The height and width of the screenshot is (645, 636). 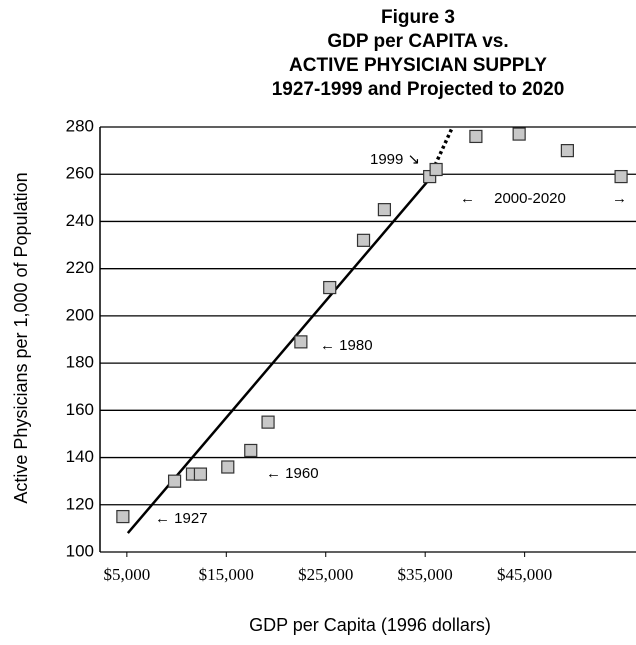 What do you see at coordinates (418, 89) in the screenshot?
I see `chart-title: 1927-1999 and Projected to 2020` at bounding box center [418, 89].